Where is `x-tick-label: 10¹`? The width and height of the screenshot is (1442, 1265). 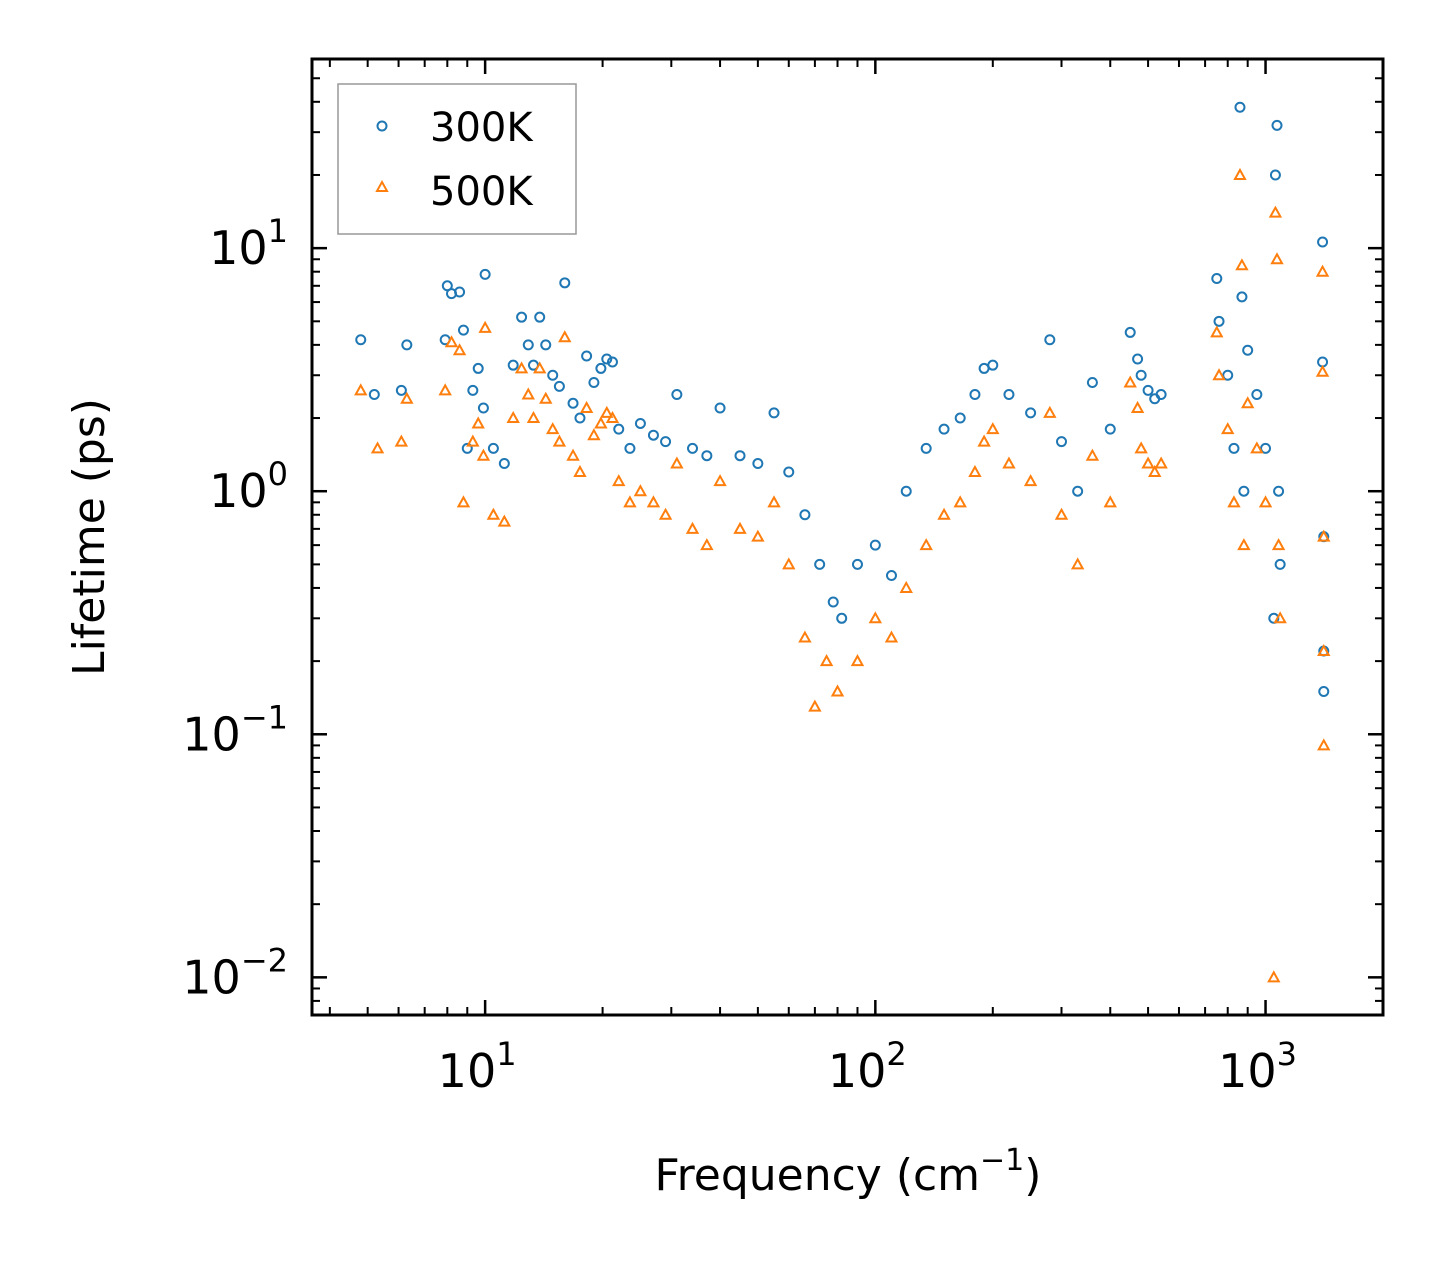 x-tick-label: 10¹ is located at coordinates (477, 1066).